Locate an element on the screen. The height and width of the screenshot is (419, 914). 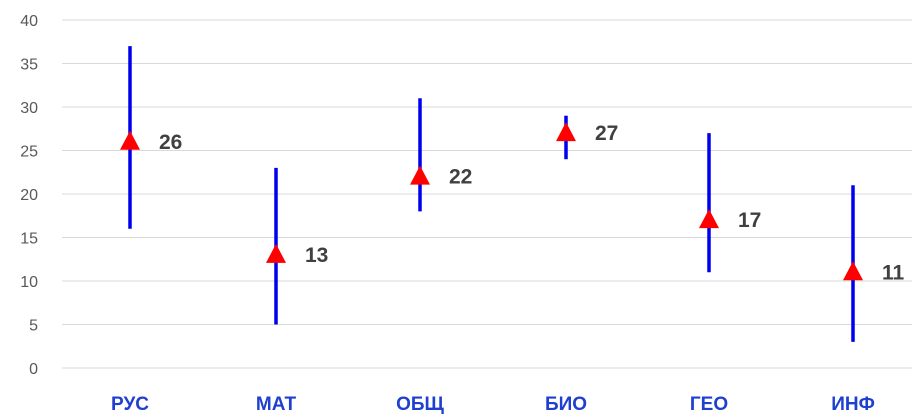
data-label-4: 17 is located at coordinates (749, 220).